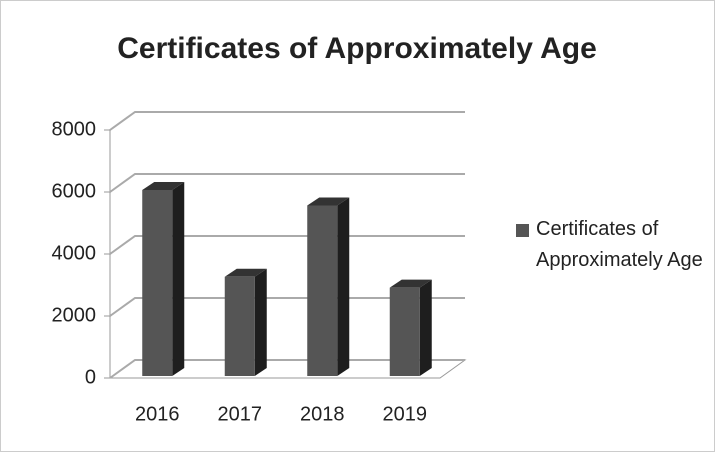 The height and width of the screenshot is (452, 715). Describe the element at coordinates (157, 414) in the screenshot. I see `x-tick-label: 2016` at that location.